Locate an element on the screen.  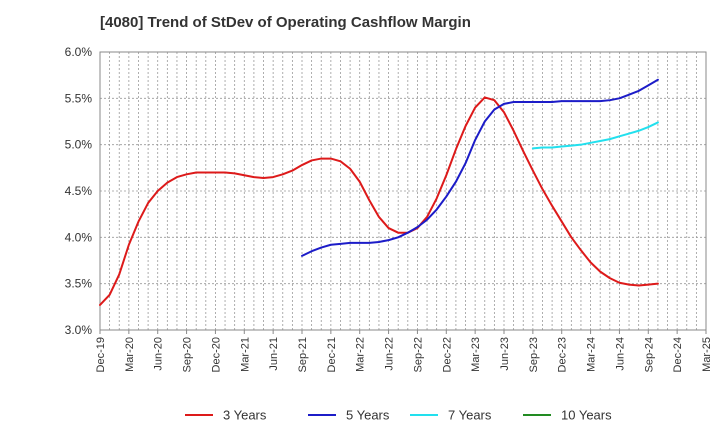
x-tick-label: Sep-21 is located at coordinates (303, 354).